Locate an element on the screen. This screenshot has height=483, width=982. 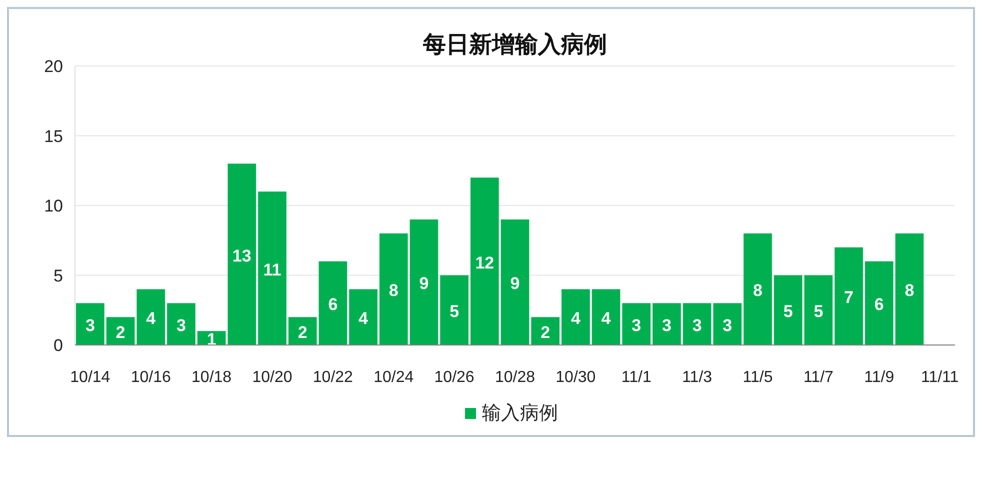
y-tick-label: 15 is located at coordinates (53, 136).